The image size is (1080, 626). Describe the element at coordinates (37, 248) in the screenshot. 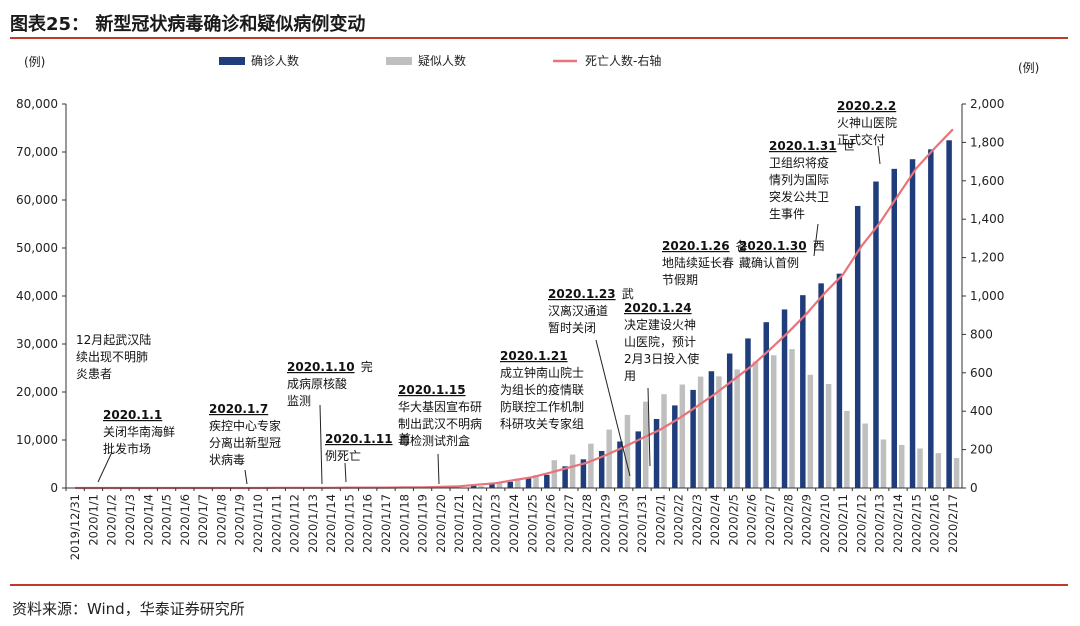

I see `left-tick-label: 50,000` at that location.